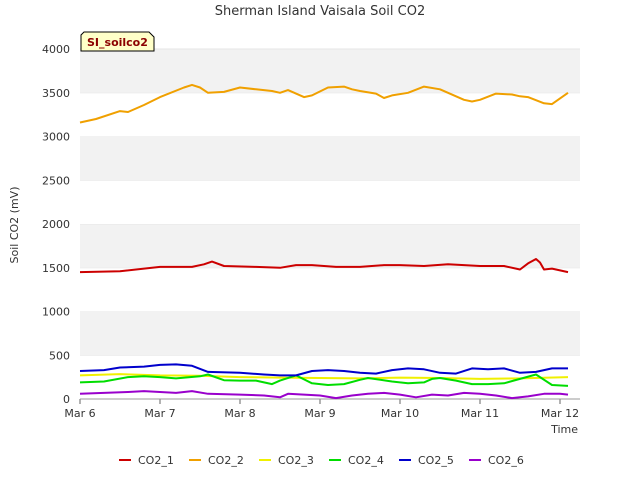 This screenshot has height=480, width=640. I want to click on x-tick-label: Mar 6, so click(79, 413).